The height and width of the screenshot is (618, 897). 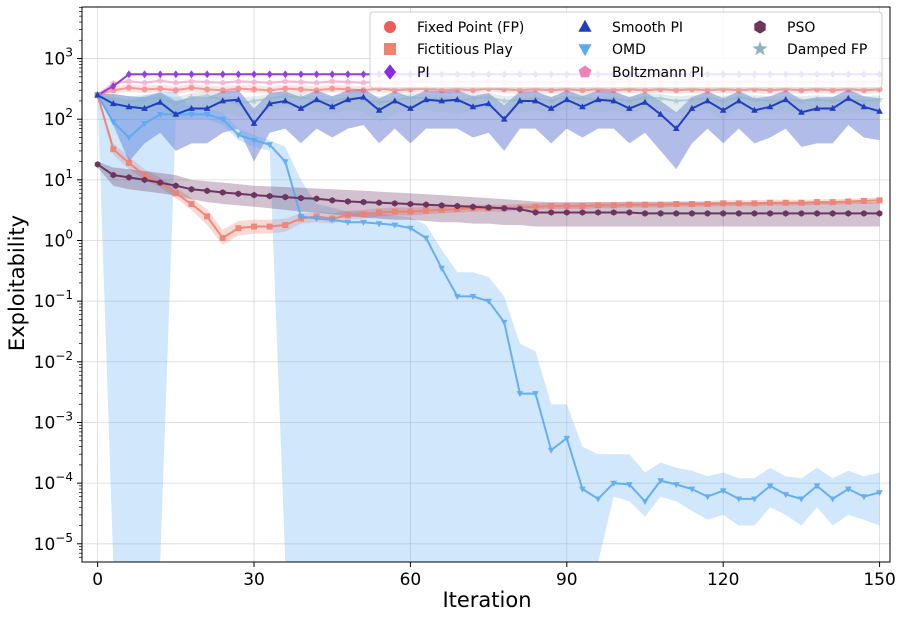 What do you see at coordinates (58, 179) in the screenshot?
I see `y-tick-label: 10¹` at bounding box center [58, 179].